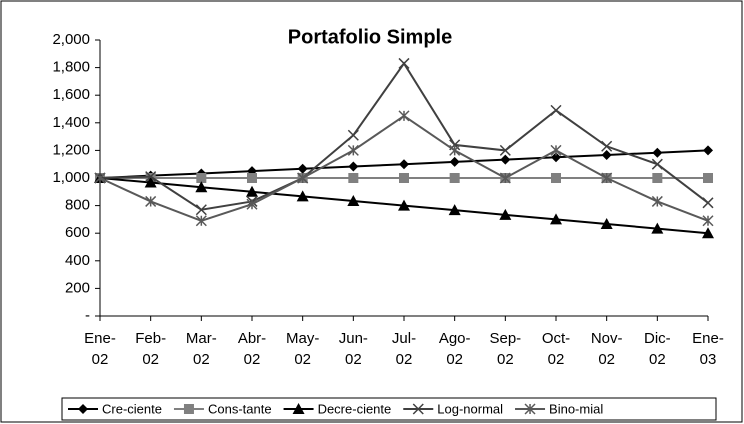  I want to click on y-tick-label: 1,800, so click(71, 67).